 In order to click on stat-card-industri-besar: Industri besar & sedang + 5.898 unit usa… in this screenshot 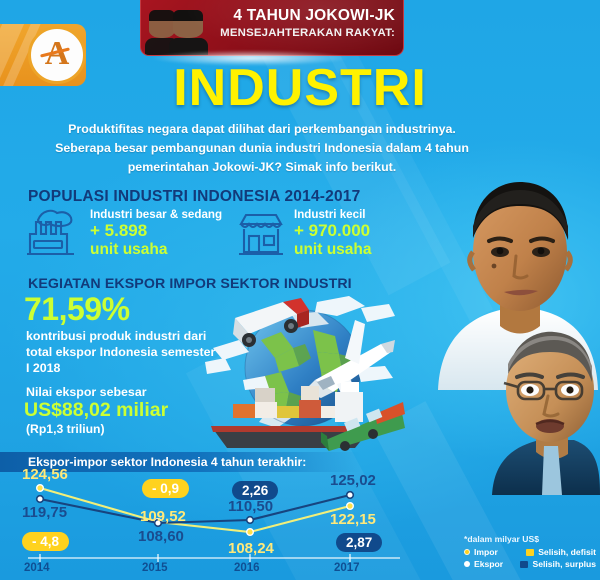, I will do `click(124, 234)`.